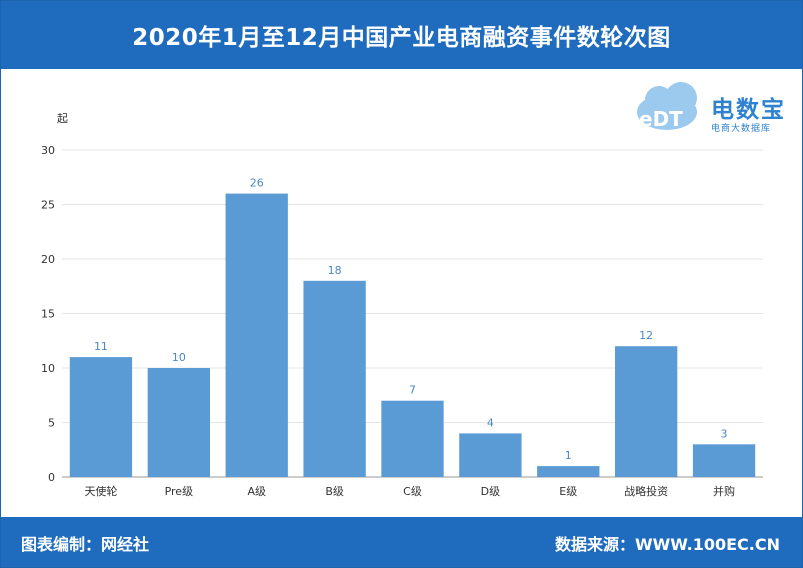 The height and width of the screenshot is (568, 803). What do you see at coordinates (661, 119) in the screenshot?
I see `logo-mark: eDT` at bounding box center [661, 119].